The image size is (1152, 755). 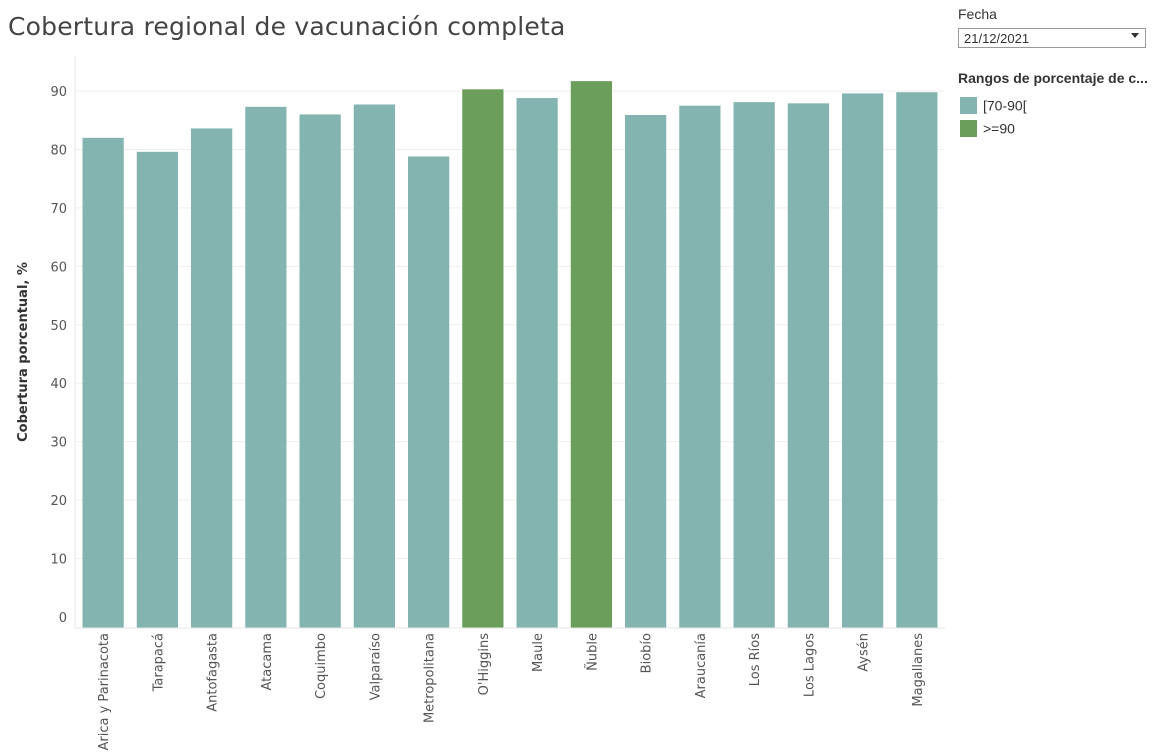 I want to click on date-filter-dropdown: 21/12/2021, so click(x=1052, y=38).